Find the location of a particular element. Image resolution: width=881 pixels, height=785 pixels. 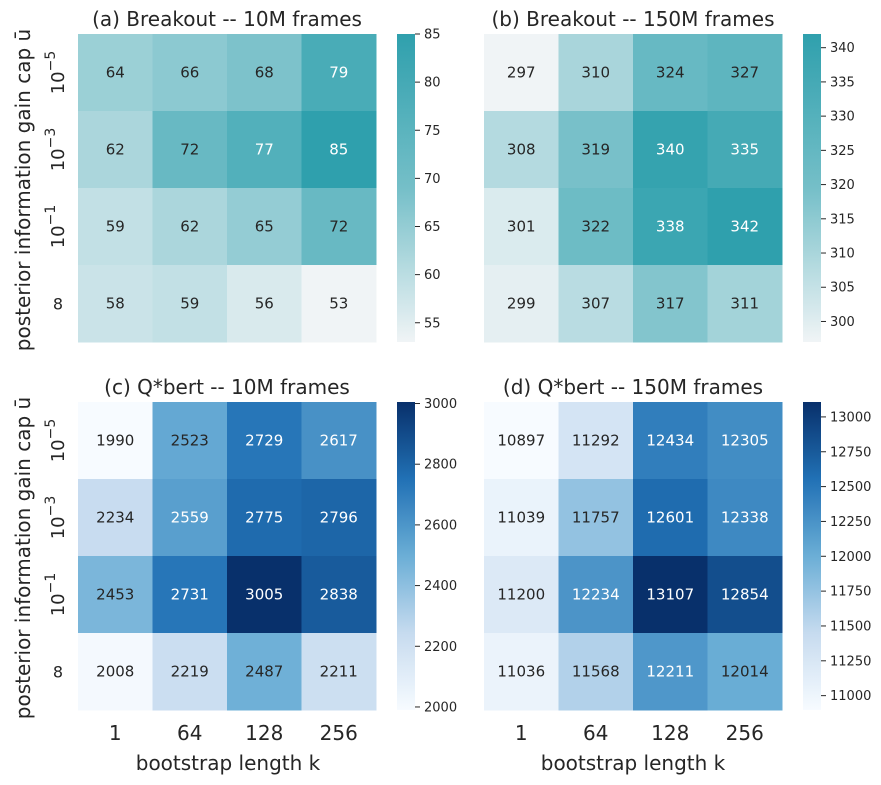

cell-value-label: 13107 is located at coordinates (670, 595).